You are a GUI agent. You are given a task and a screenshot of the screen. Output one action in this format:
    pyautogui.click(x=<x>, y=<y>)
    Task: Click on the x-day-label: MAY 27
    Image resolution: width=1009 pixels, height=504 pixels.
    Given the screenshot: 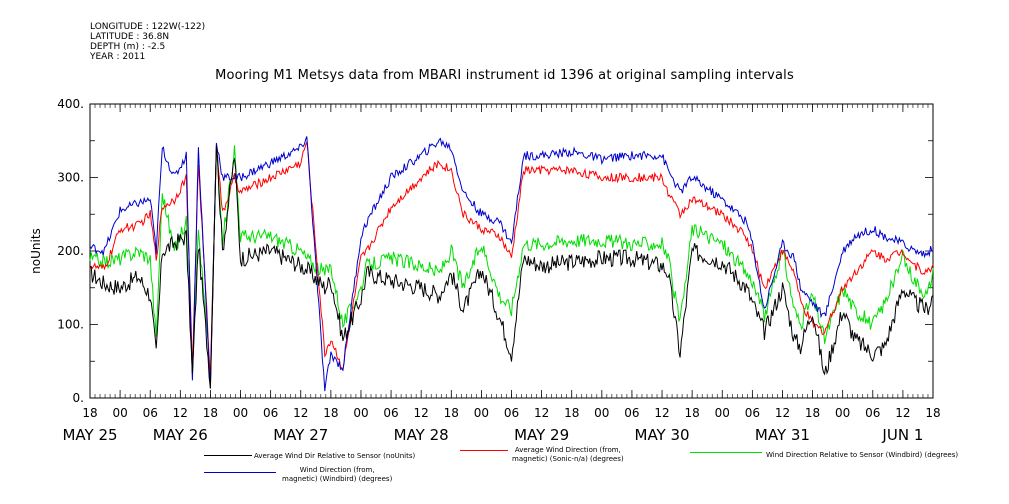 What is the action you would take?
    pyautogui.click(x=300, y=435)
    